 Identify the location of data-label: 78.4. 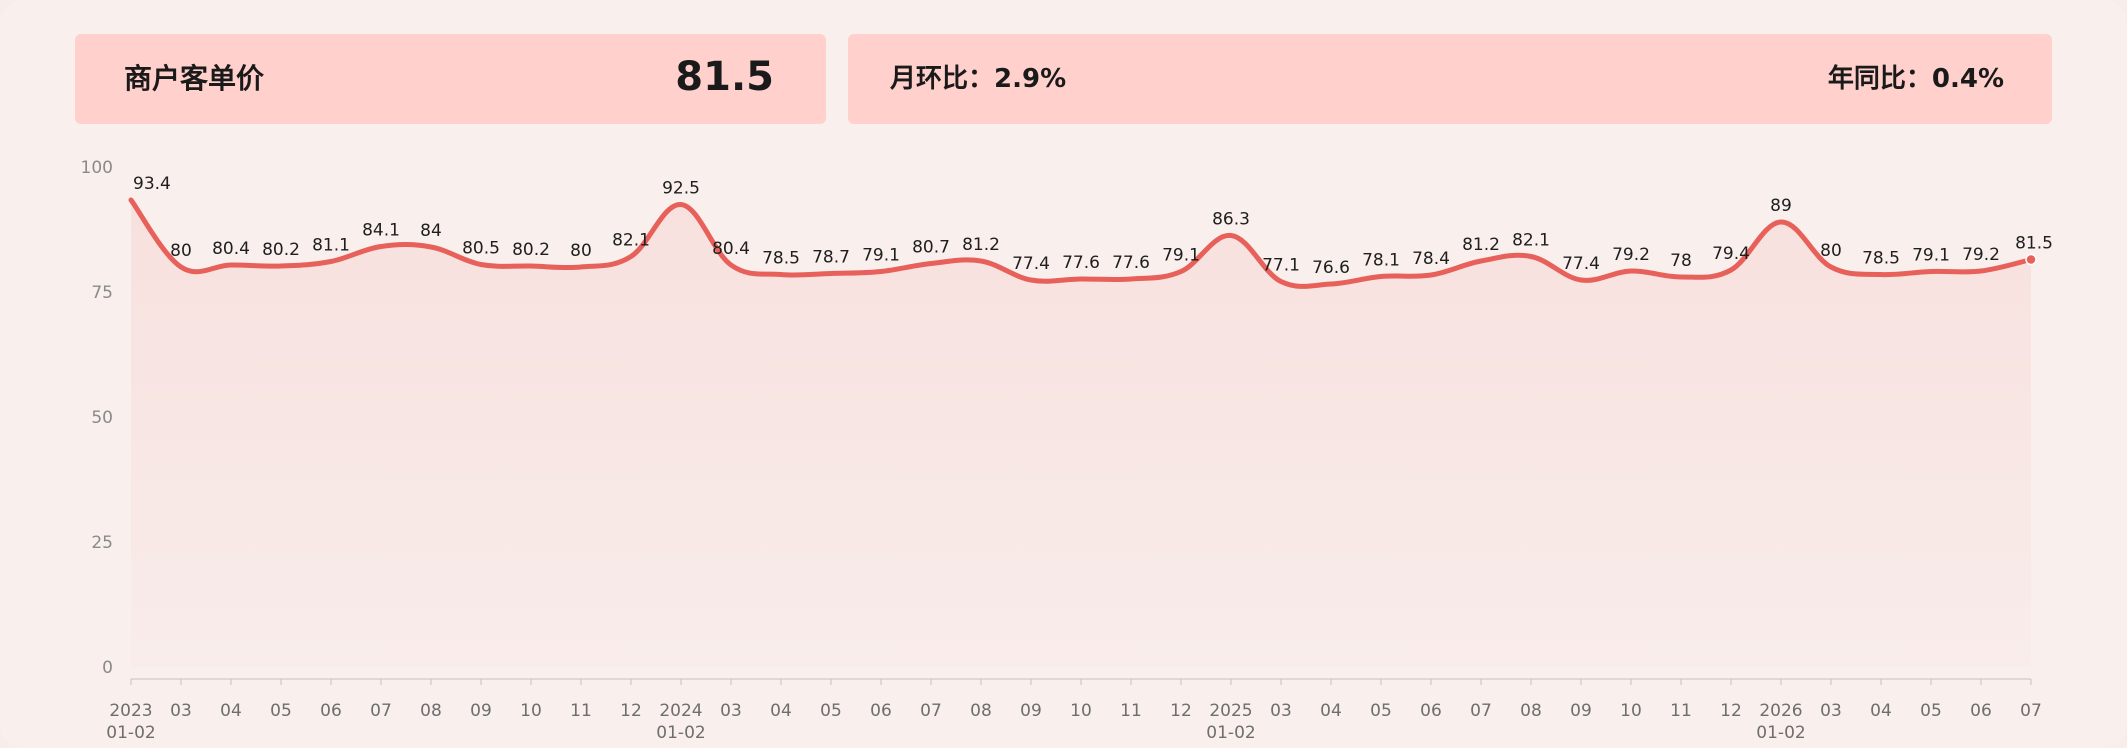
(1431, 259).